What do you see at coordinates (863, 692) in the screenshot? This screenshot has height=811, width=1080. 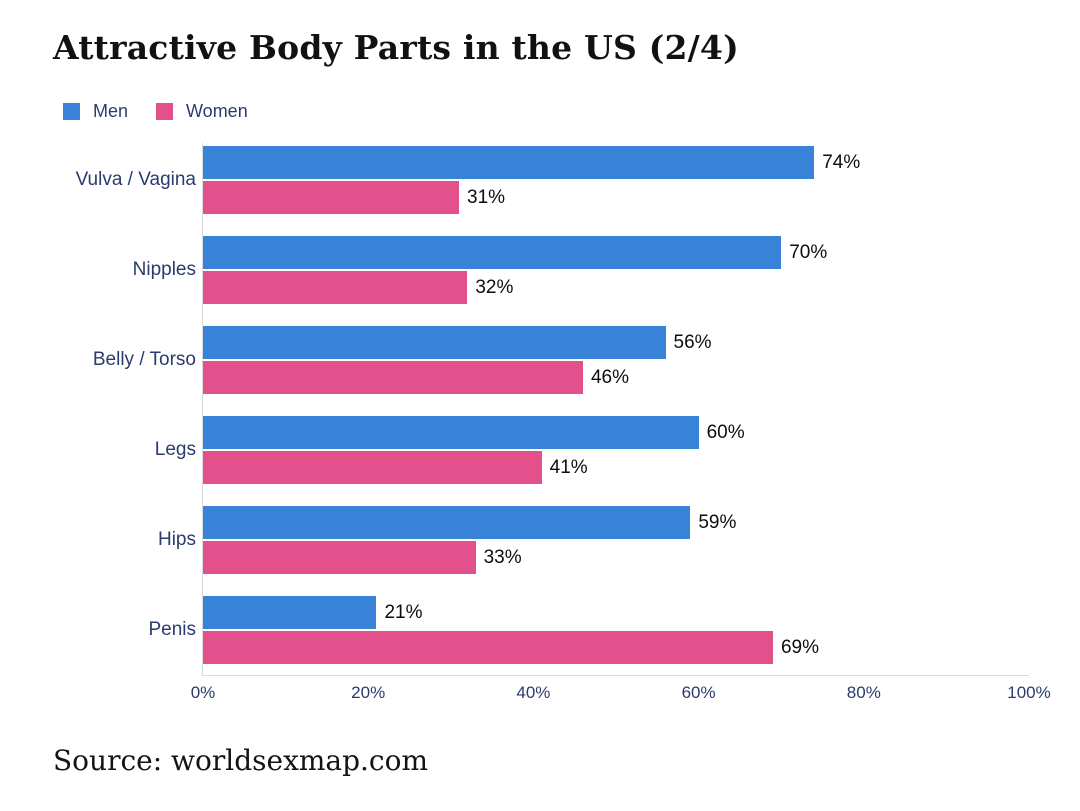 I see `x-axis-tick-label: 80%` at bounding box center [863, 692].